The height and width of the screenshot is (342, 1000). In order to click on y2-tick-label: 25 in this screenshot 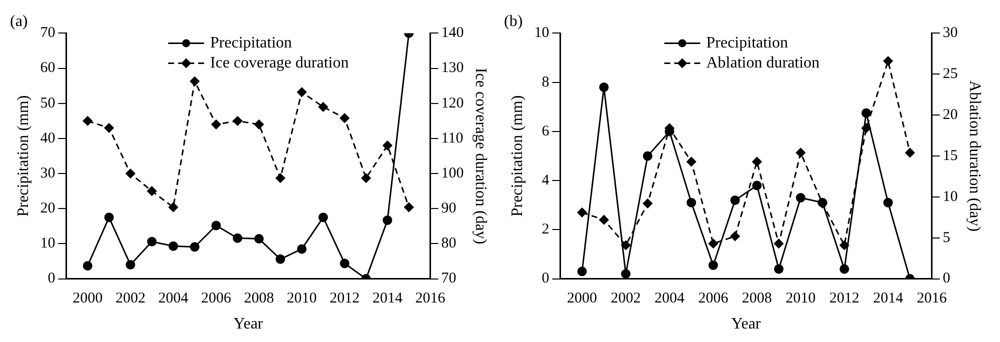, I will do `click(950, 74)`.